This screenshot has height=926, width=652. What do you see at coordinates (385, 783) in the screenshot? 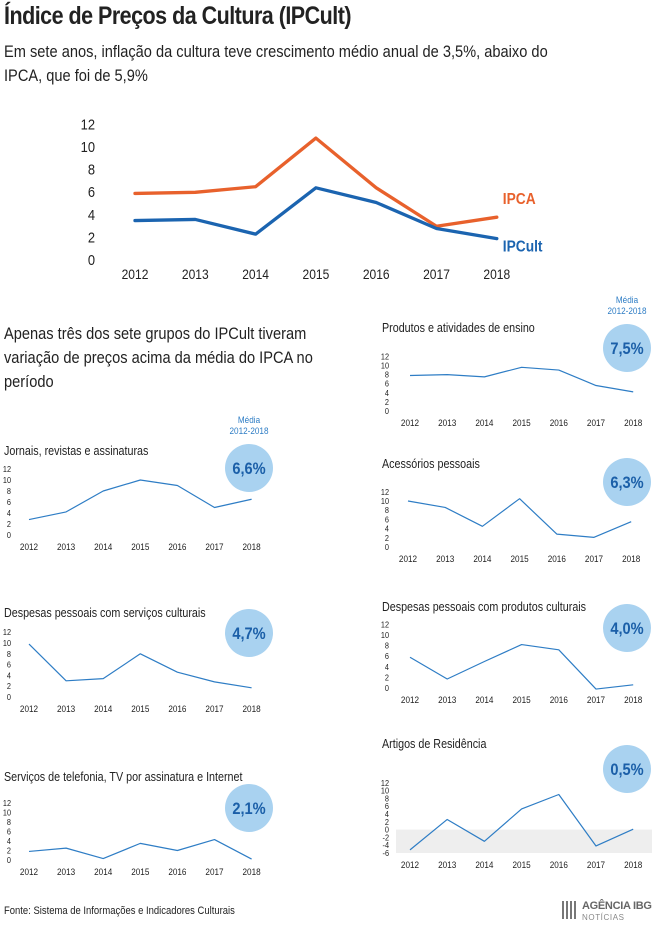
I see `small-y-tick-group: 12` at bounding box center [385, 783].